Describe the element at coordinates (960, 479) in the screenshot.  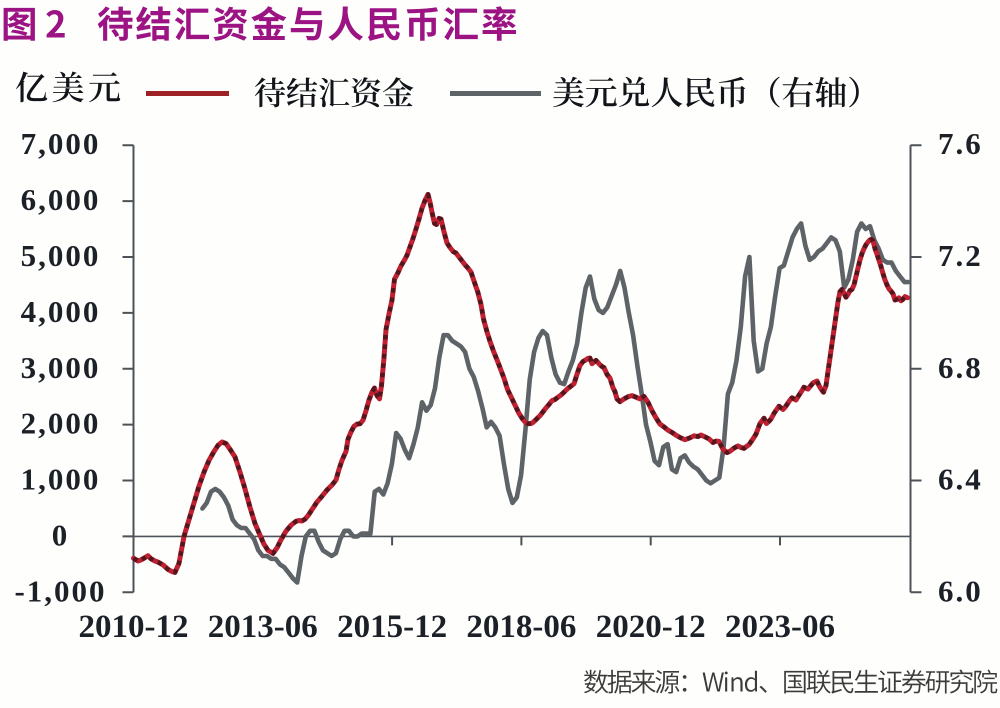
I see `svg-text: 6.4` at that location.